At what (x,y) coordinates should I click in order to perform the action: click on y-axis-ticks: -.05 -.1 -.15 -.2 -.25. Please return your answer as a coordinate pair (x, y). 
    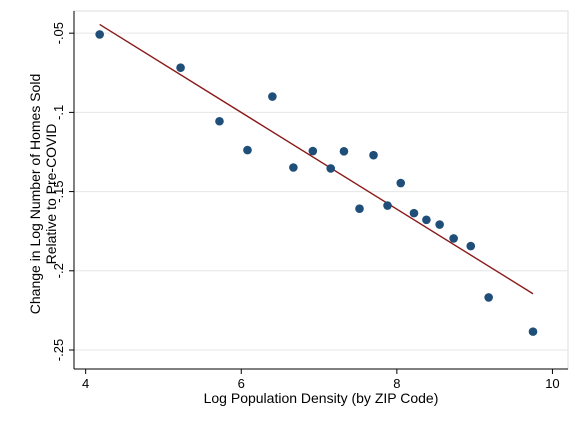
    Looking at the image, I should click on (62, 191).